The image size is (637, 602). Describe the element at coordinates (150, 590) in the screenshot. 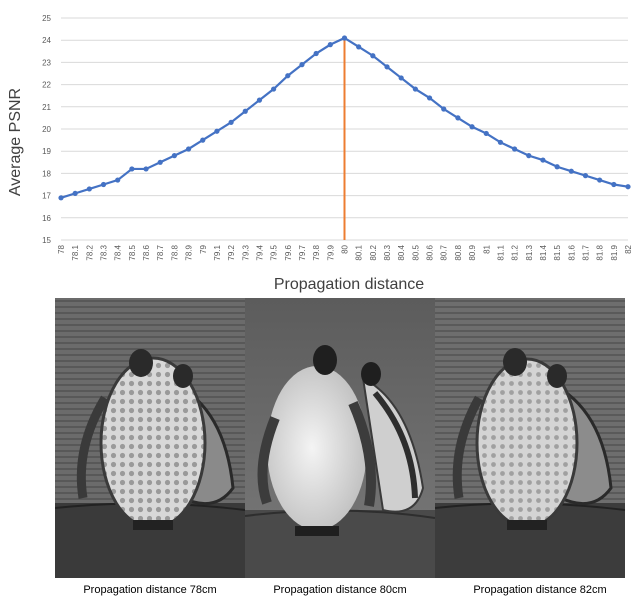

I see `caption-78cm: Propagation distance 78cm` at that location.